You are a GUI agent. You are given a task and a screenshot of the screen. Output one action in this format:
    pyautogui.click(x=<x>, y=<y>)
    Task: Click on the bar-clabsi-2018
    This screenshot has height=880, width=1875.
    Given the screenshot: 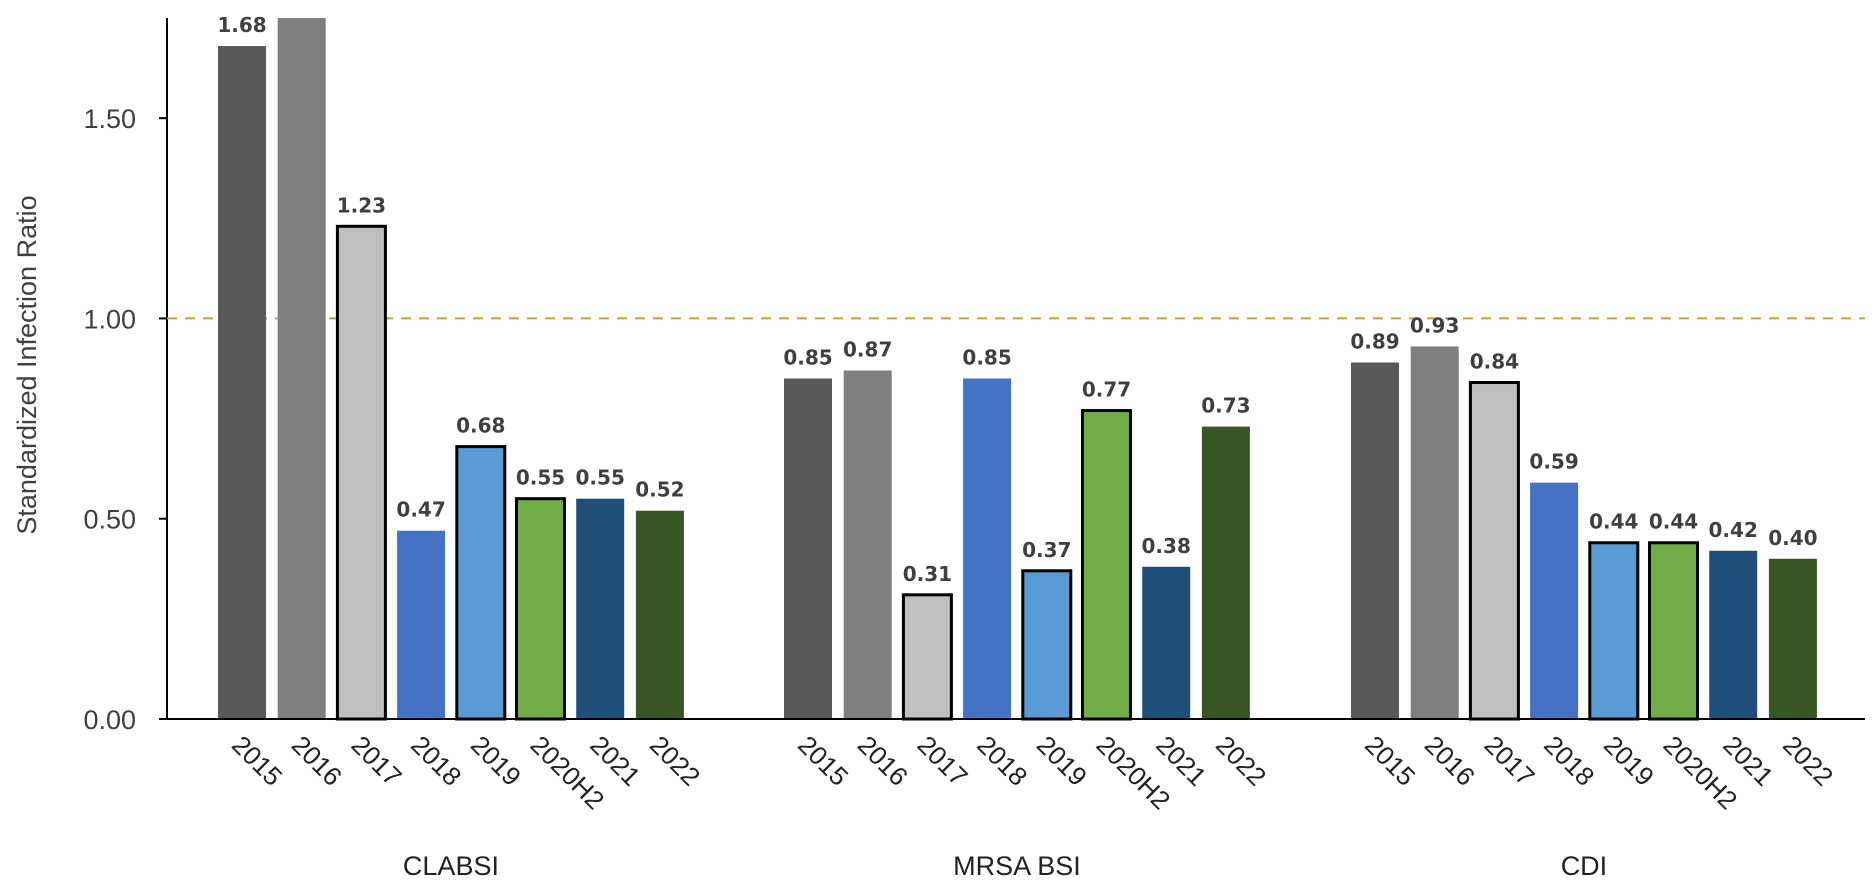 What is the action you would take?
    pyautogui.click(x=421, y=624)
    